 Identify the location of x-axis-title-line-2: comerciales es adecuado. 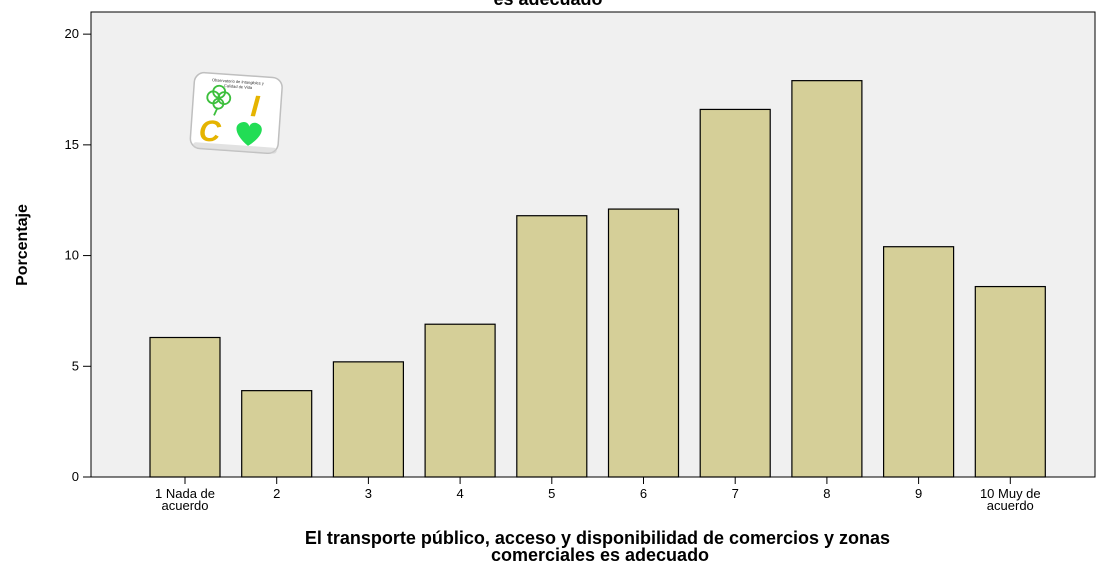
(600, 555).